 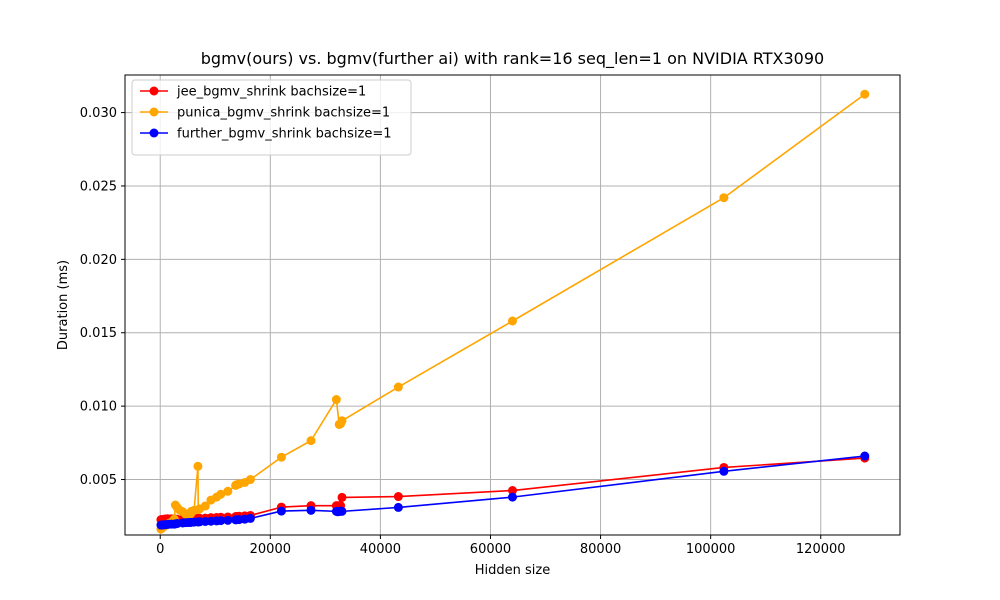 I want to click on y-tick-label: 0.030, so click(x=98, y=113).